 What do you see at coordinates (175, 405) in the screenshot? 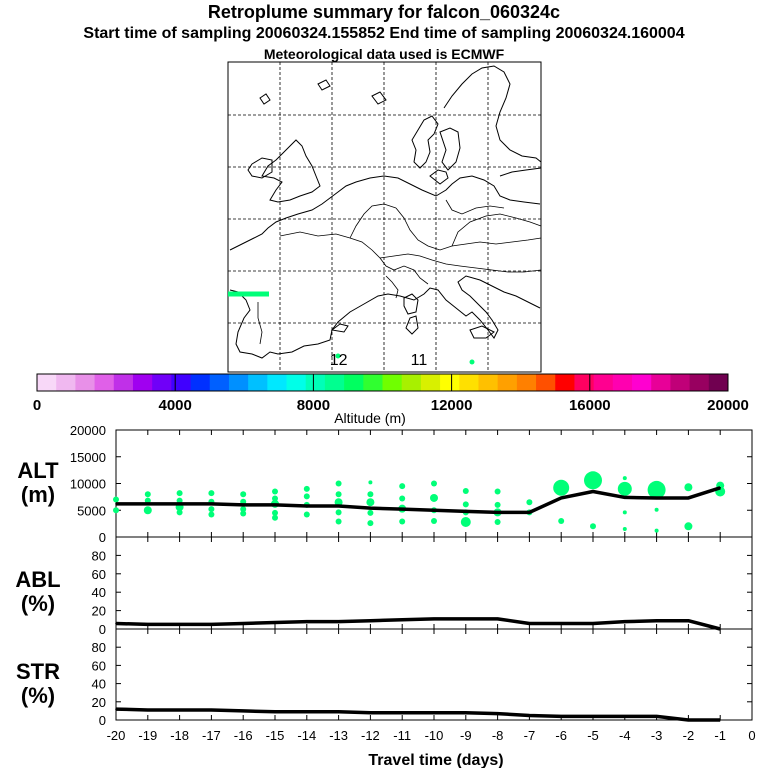
I see `colorbar-tick-label: 4000` at bounding box center [175, 405].